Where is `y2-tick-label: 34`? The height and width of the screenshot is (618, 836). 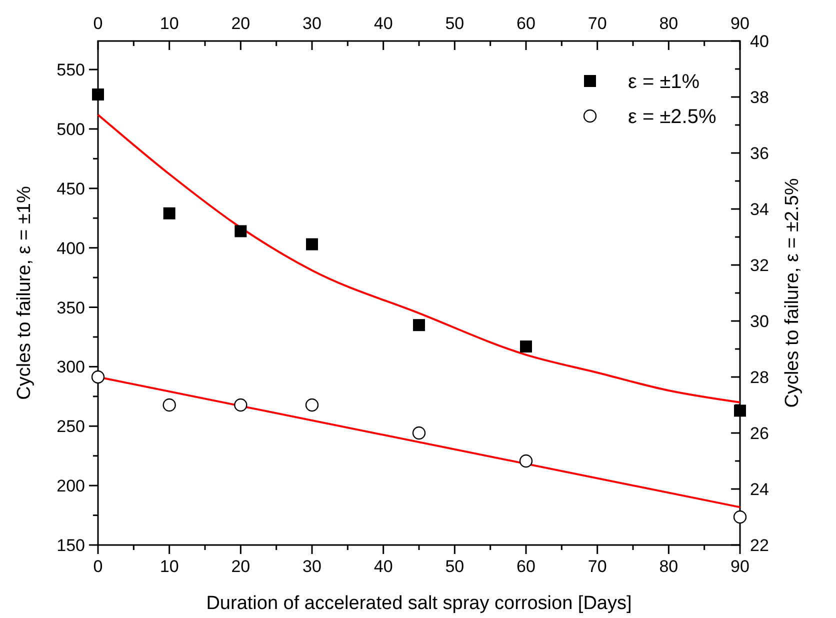
y2-tick-label: 34 is located at coordinates (759, 209).